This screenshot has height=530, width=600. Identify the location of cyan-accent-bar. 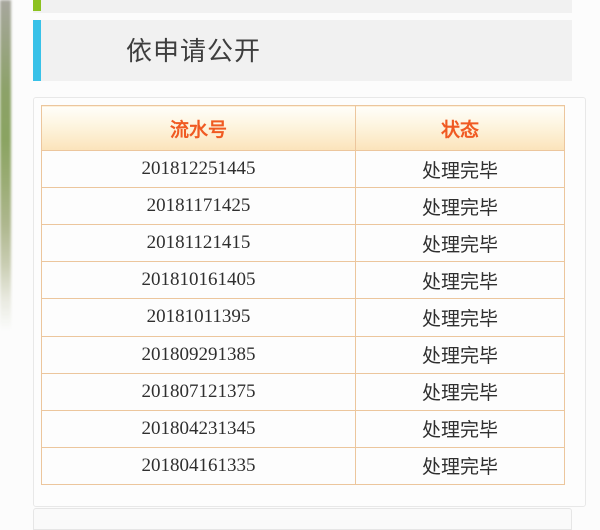
(37, 50).